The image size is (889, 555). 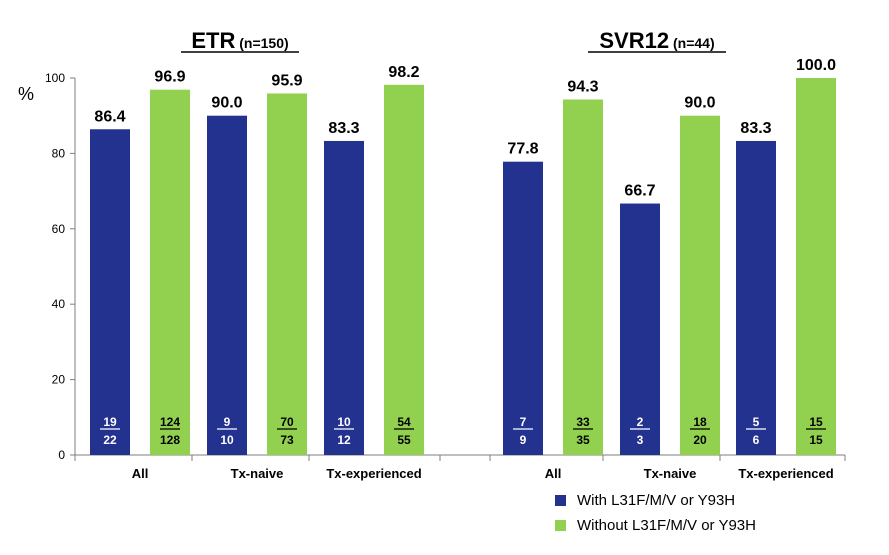 I want to click on bar-value-label: 98.2, so click(x=403, y=72).